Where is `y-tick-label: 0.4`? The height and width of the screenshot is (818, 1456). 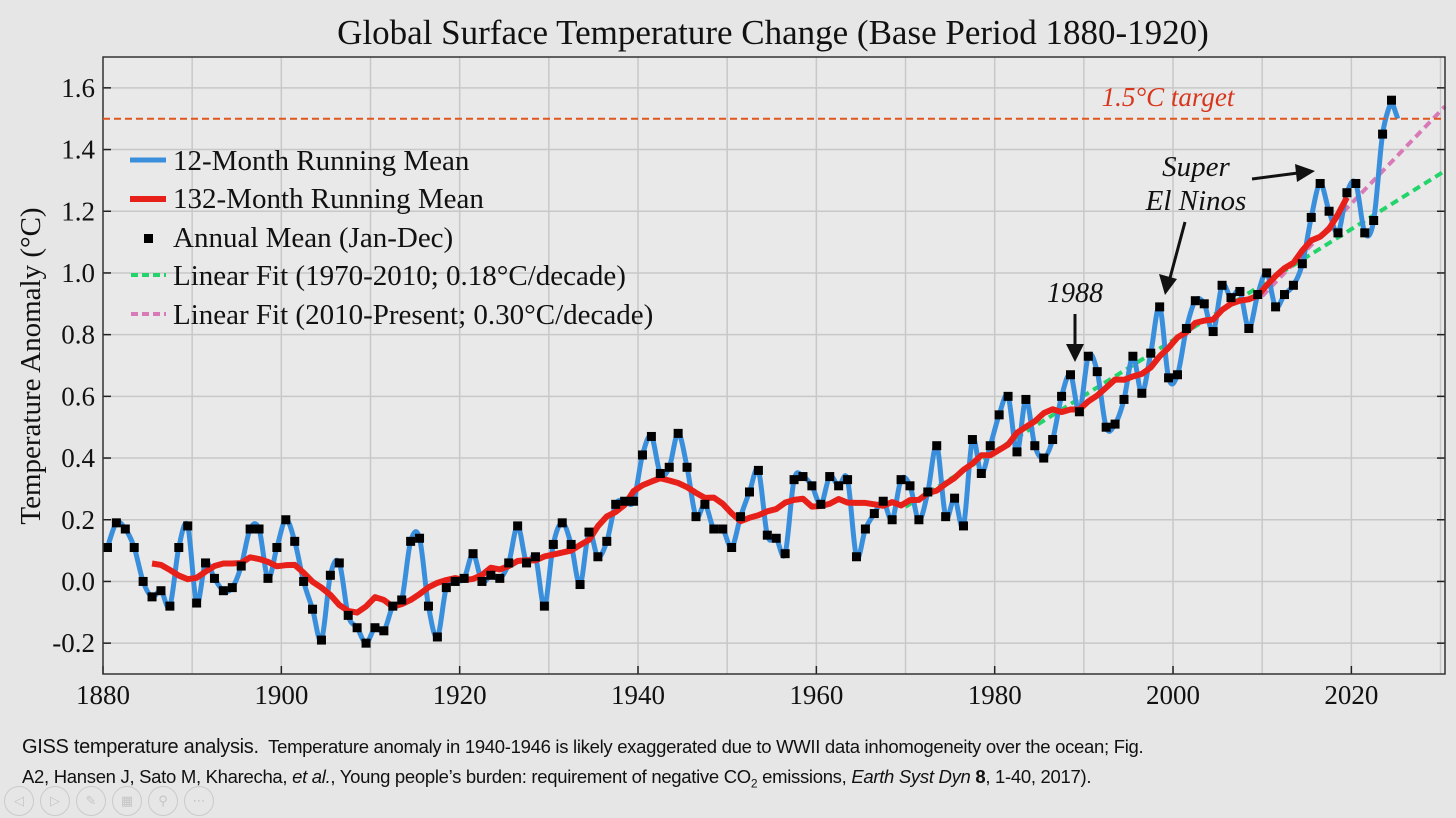
y-tick-label: 0.4 is located at coordinates (78, 458).